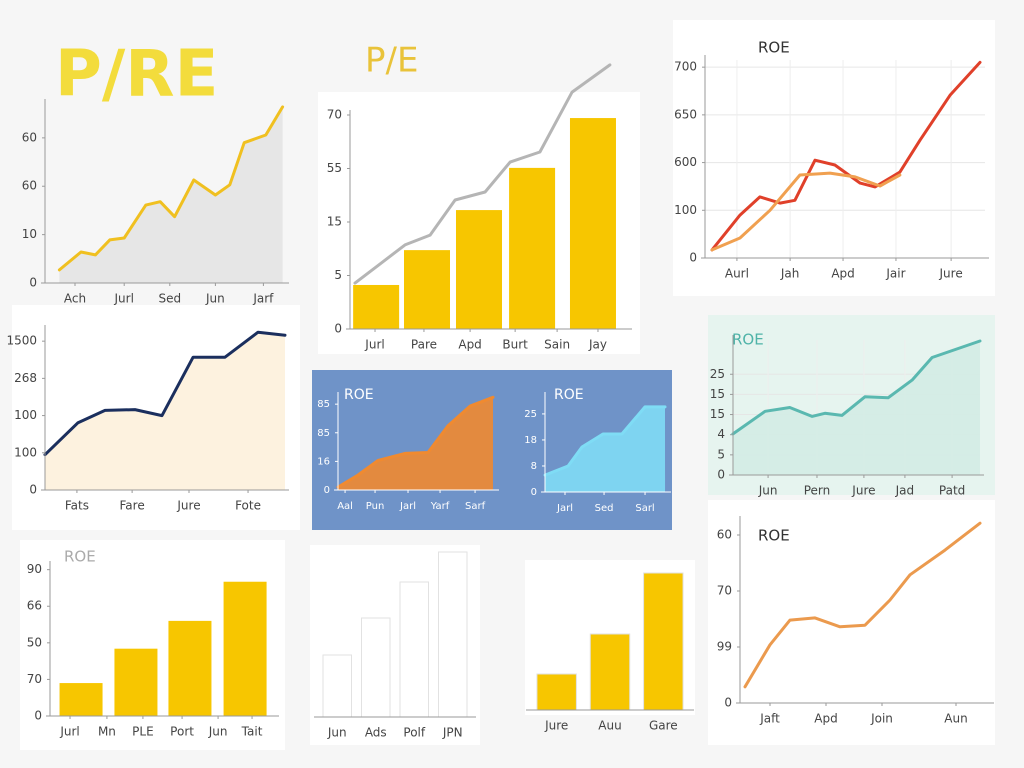 The image size is (1024, 768). Describe the element at coordinates (721, 434) in the screenshot. I see `y-tick-label: 4` at that location.